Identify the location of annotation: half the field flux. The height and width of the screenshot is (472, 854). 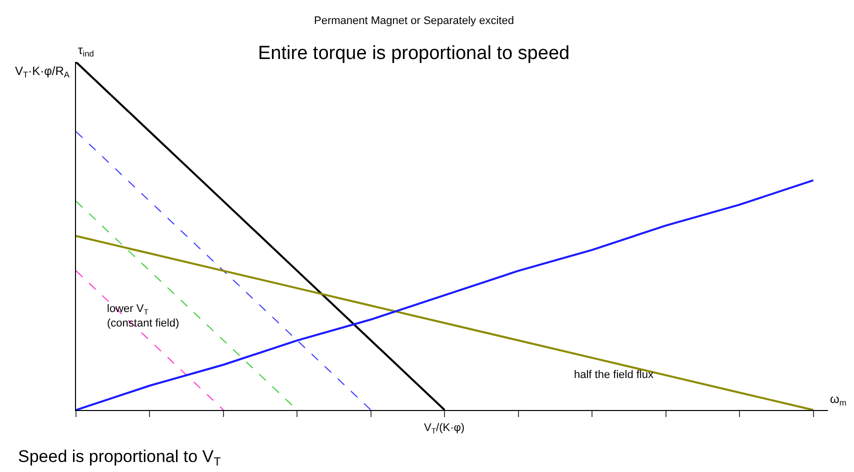
(614, 375).